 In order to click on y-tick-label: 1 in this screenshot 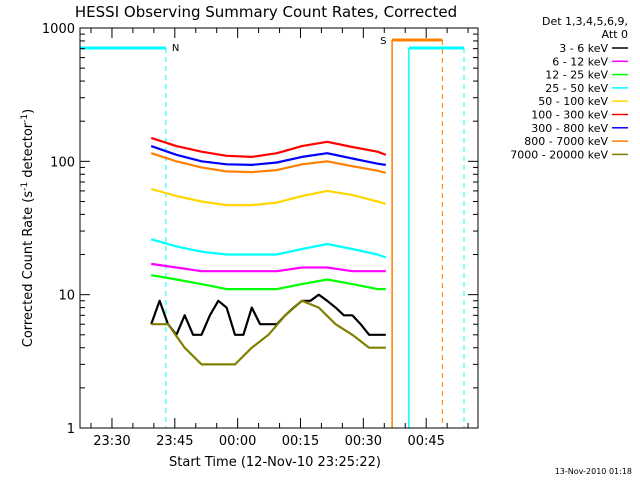, I will do `click(71, 429)`.